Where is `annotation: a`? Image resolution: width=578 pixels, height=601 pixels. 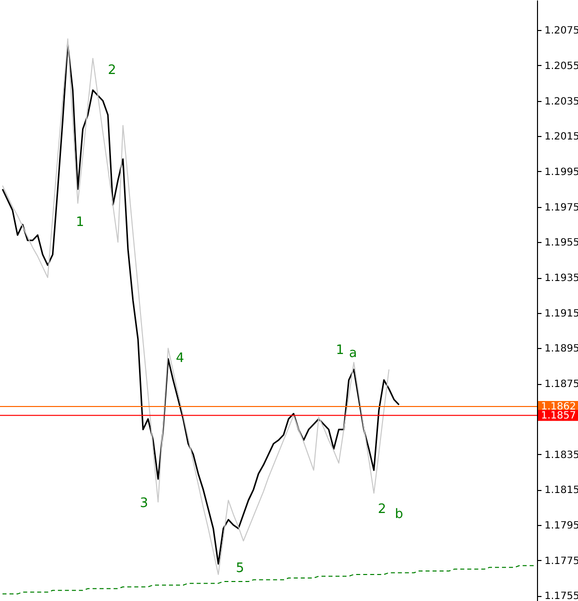 annotation: a is located at coordinates (353, 353).